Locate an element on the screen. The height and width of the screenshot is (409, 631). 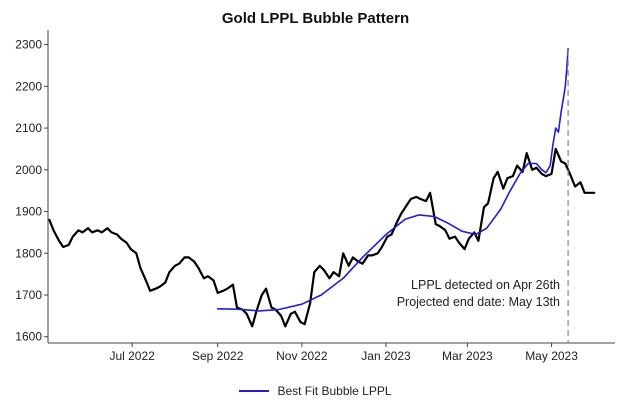
legend: Best Fit Bubble LPPL is located at coordinates (315, 391).